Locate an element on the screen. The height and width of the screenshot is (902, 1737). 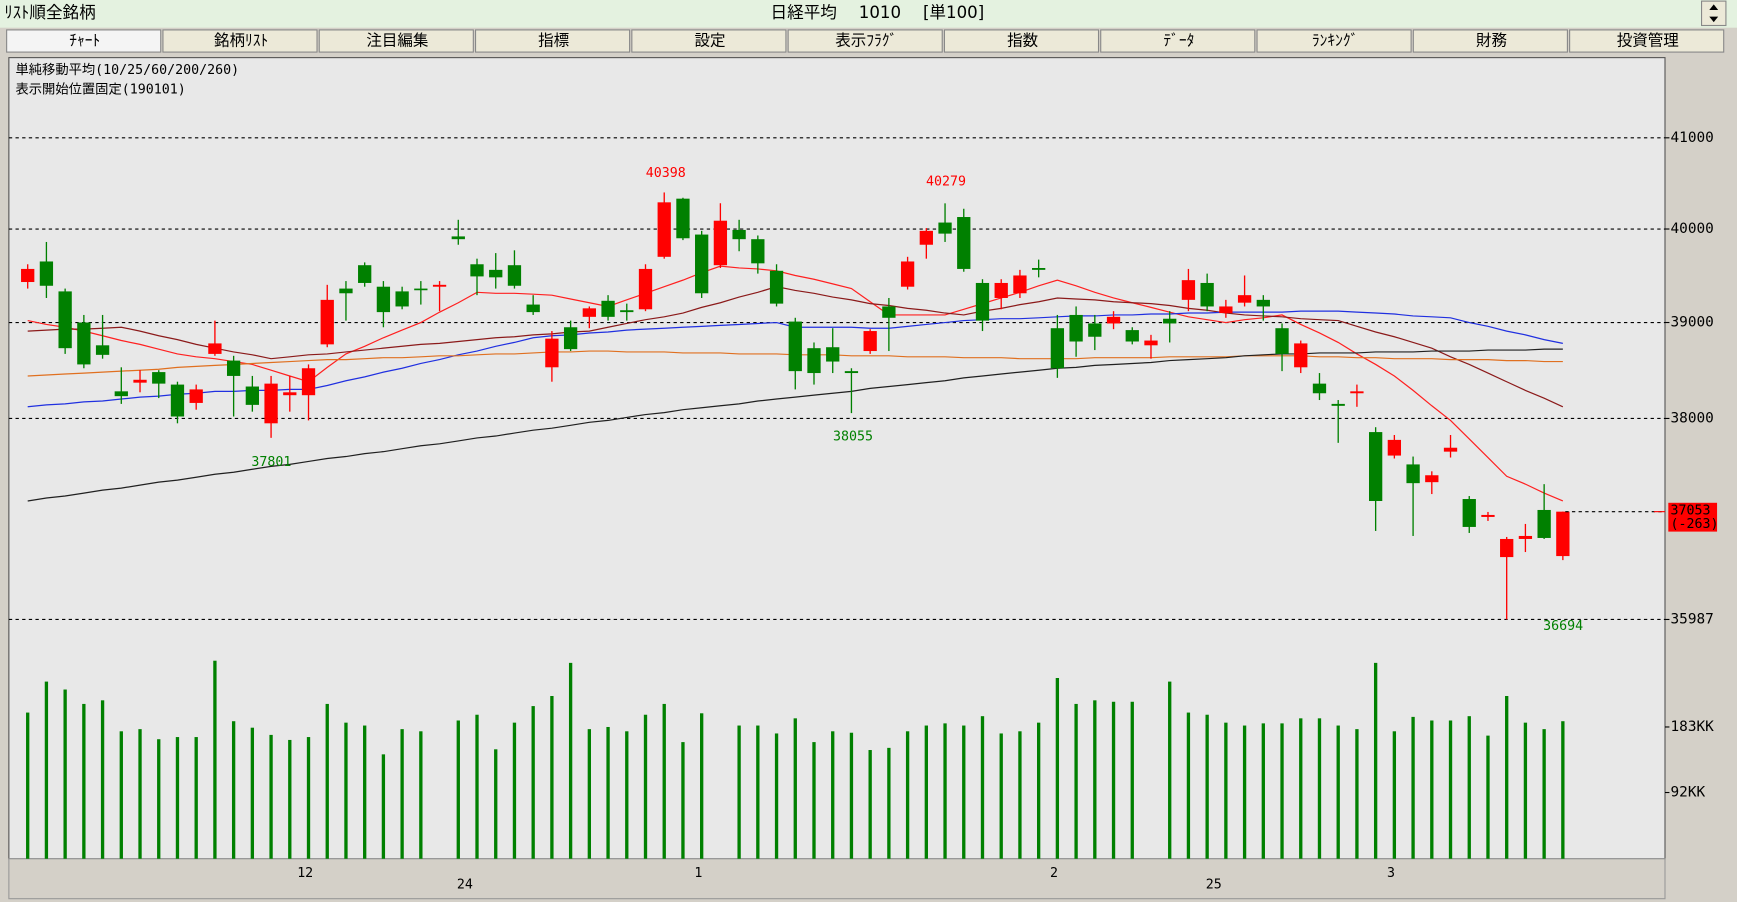
price-annotation: 40279 is located at coordinates (946, 182).